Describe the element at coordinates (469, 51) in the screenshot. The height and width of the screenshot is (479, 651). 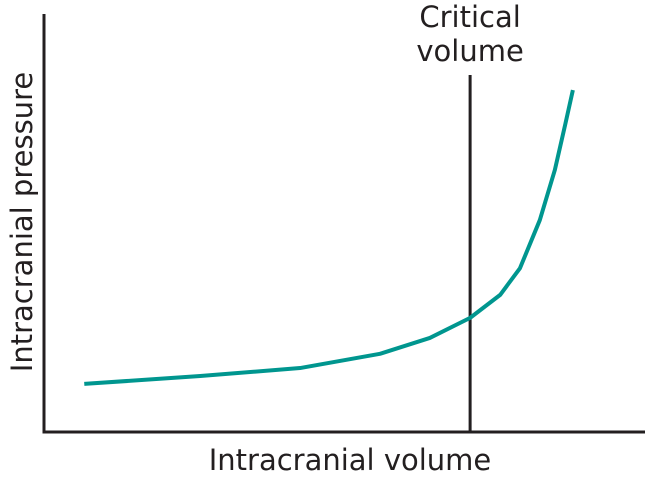
I see `annotation-label: volume` at that location.